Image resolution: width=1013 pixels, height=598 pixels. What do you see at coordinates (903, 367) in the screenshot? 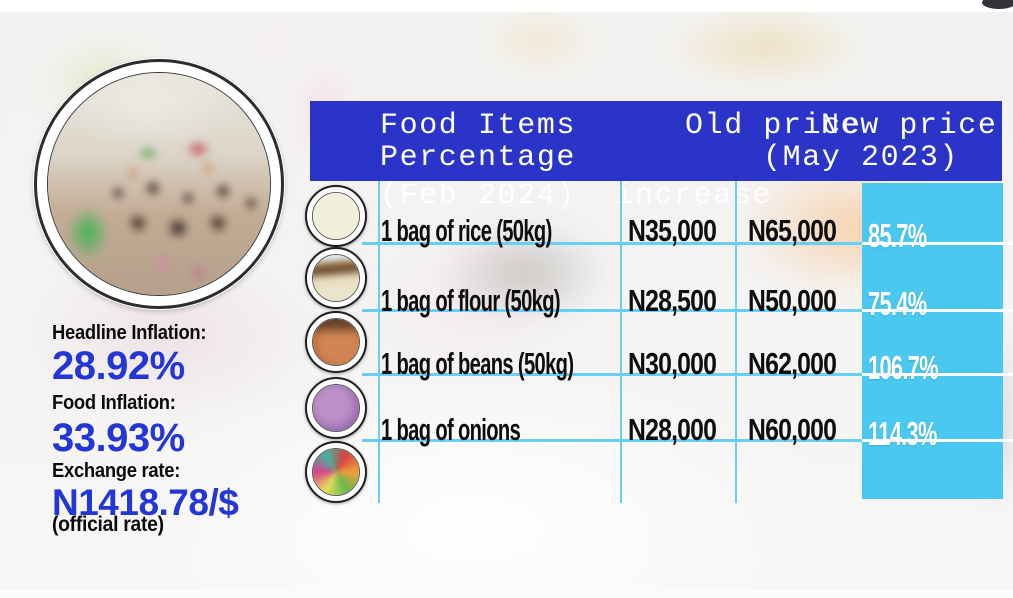
I see `row3-percent: 106.7%` at bounding box center [903, 367].